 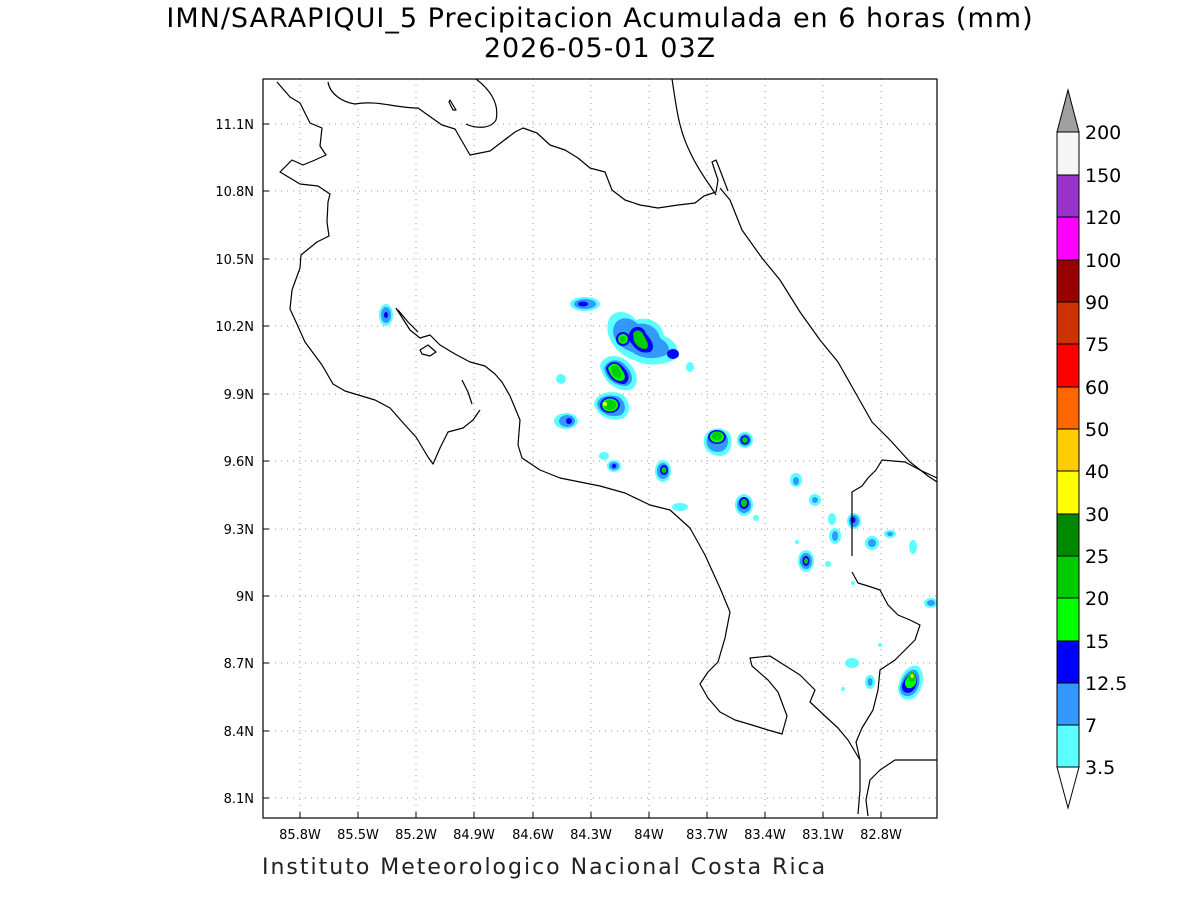 I want to click on lon-tick-label: 82.8W, so click(x=881, y=835).